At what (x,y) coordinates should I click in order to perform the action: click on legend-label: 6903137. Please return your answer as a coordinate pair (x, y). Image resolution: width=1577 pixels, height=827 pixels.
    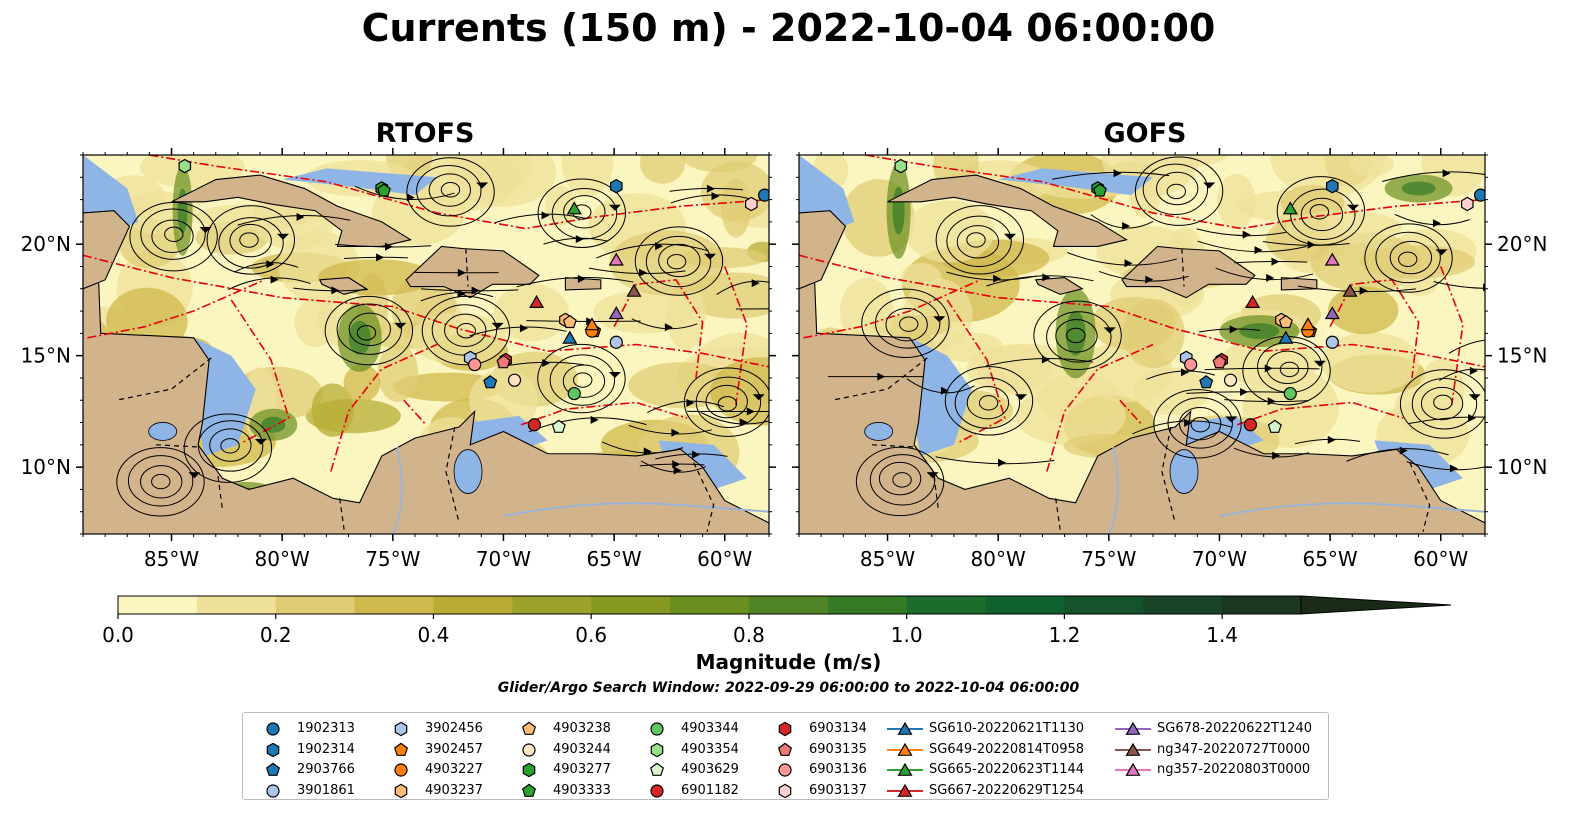
    Looking at the image, I should click on (838, 790).